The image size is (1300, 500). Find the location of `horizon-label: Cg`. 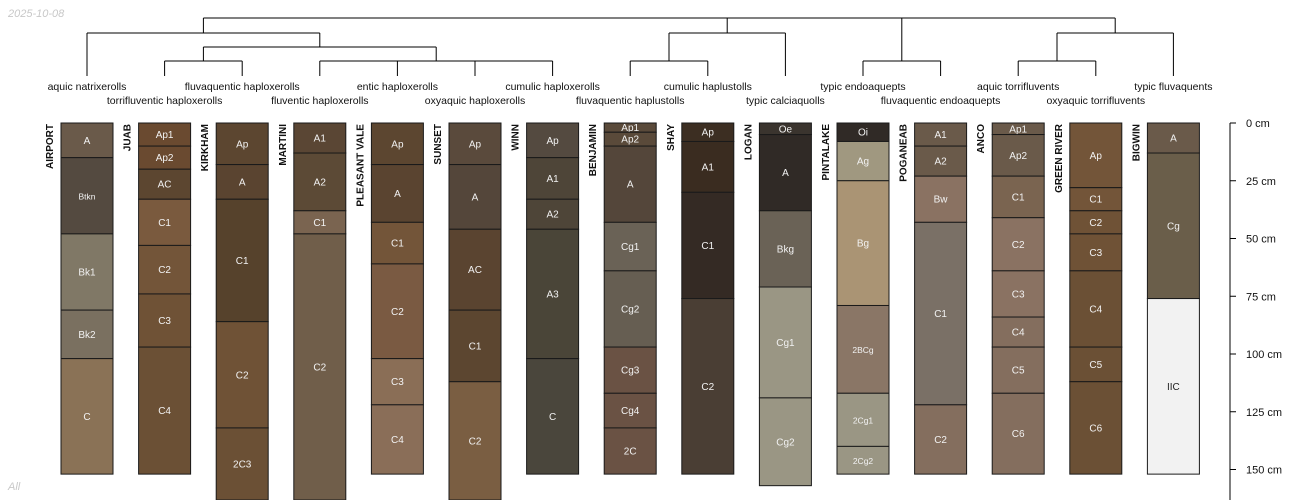

horizon-label: Cg is located at coordinates (1173, 226).